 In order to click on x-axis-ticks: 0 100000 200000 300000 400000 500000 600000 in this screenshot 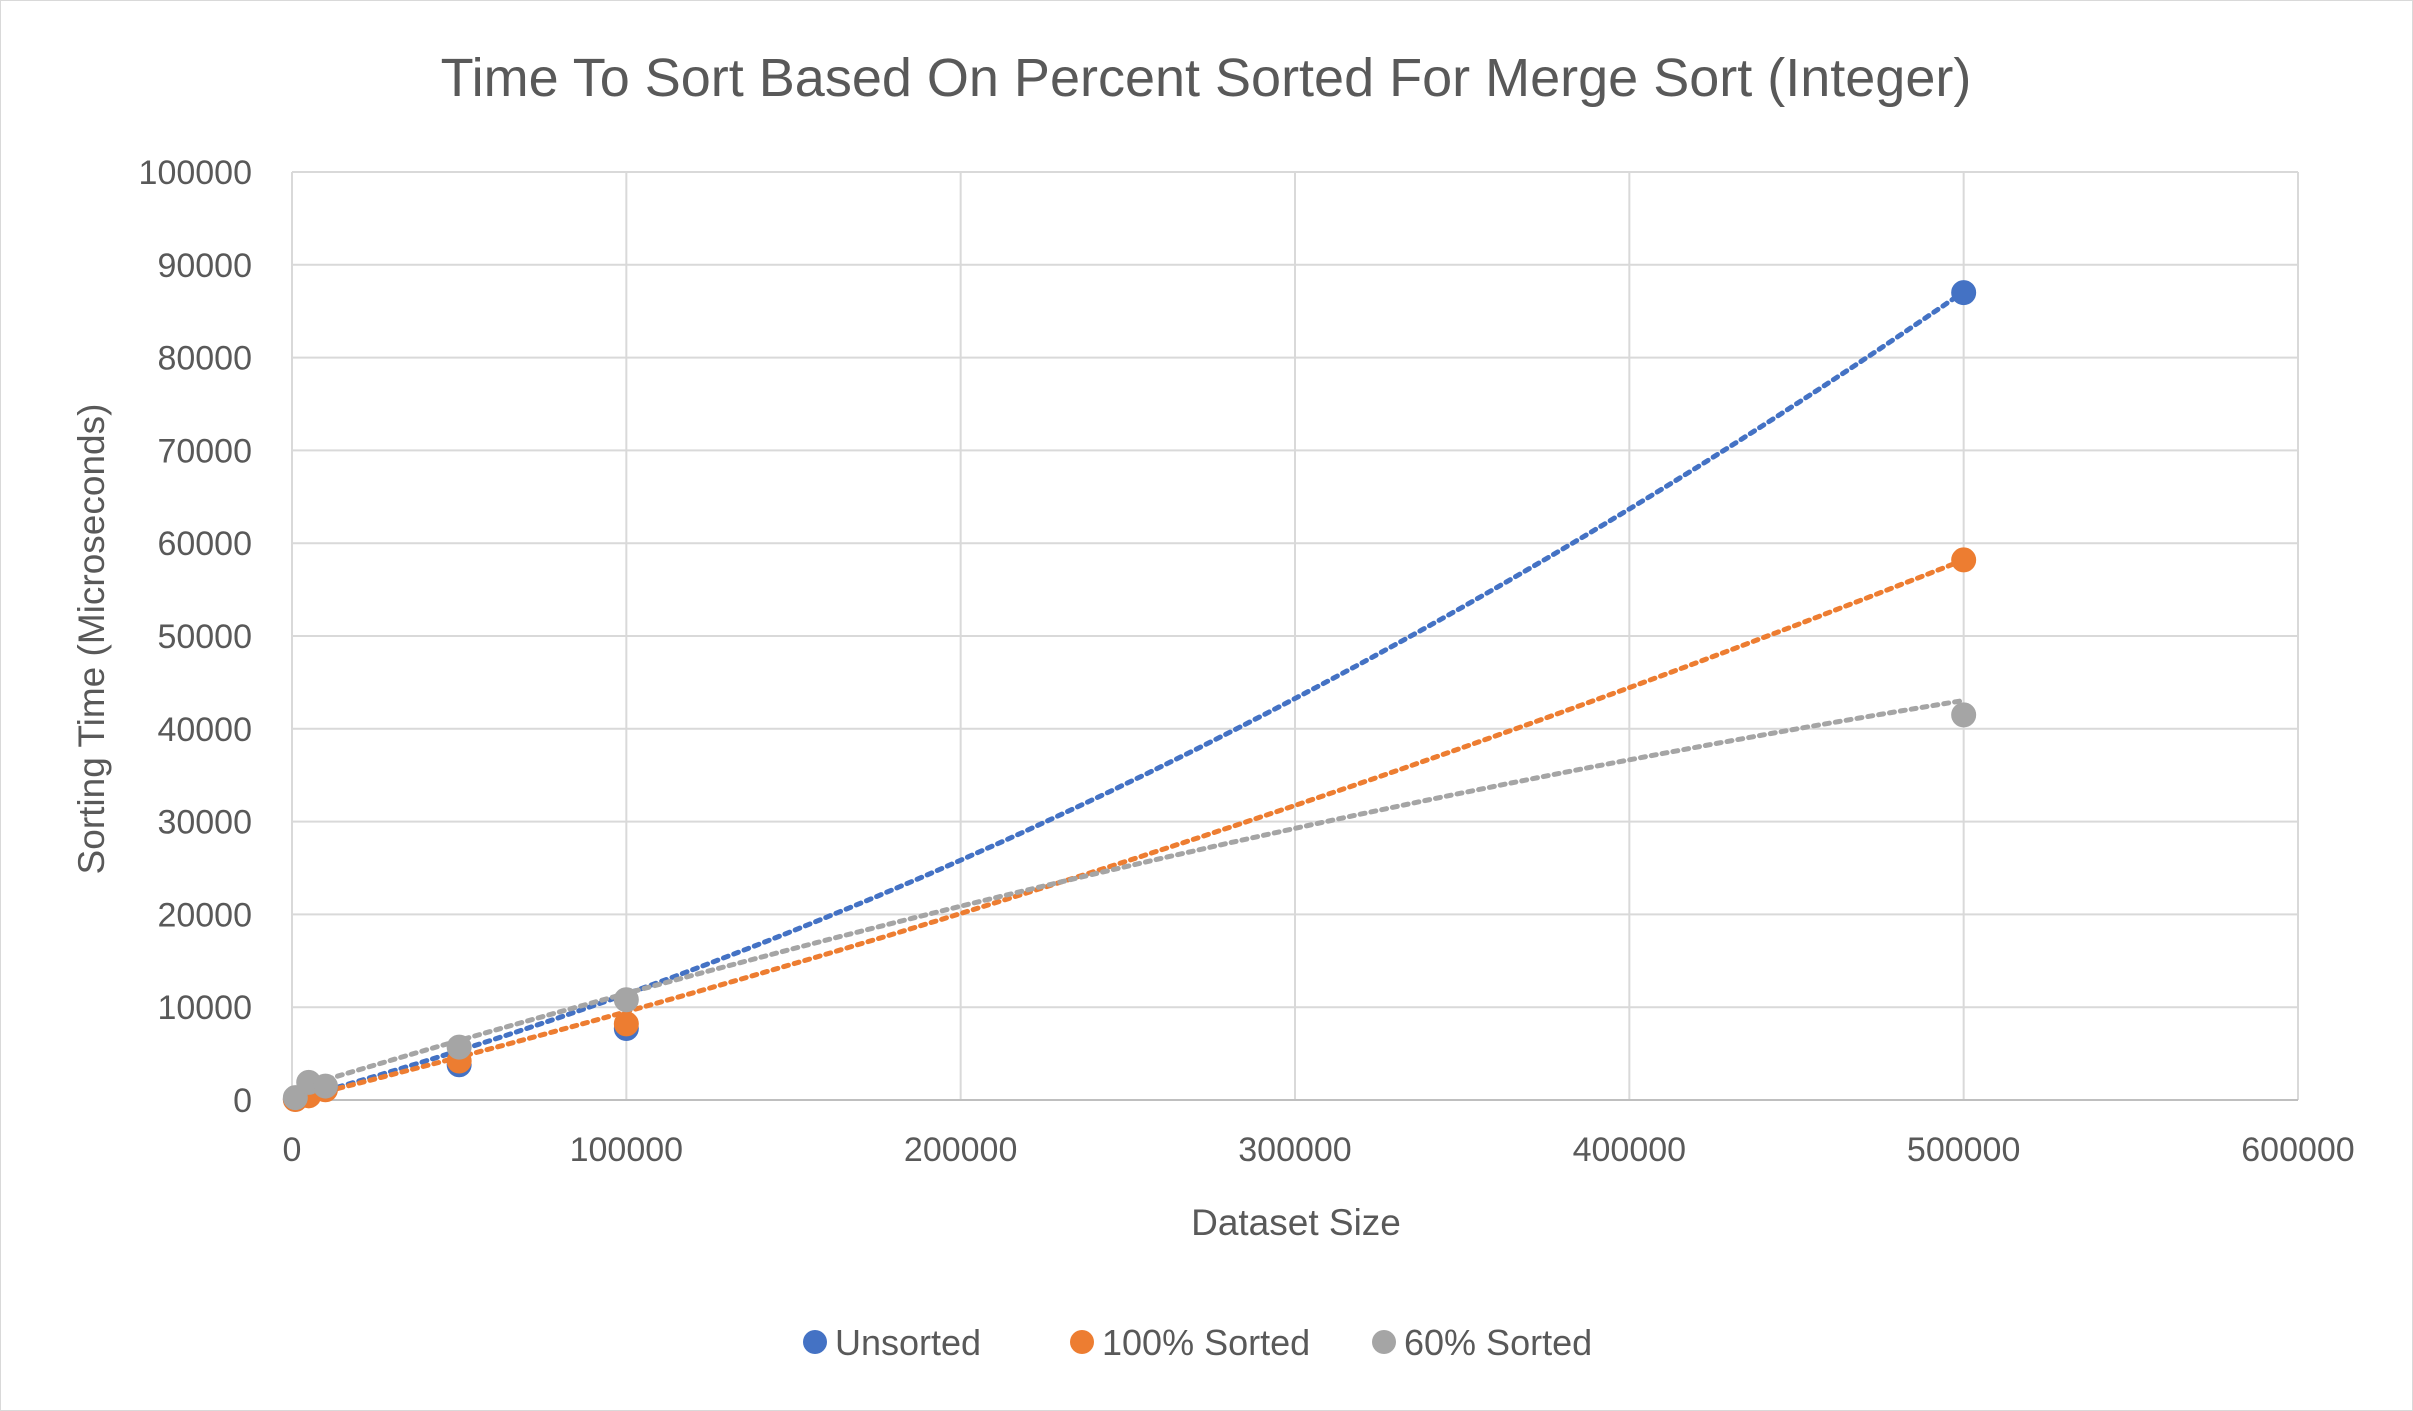, I will do `click(1319, 1150)`.